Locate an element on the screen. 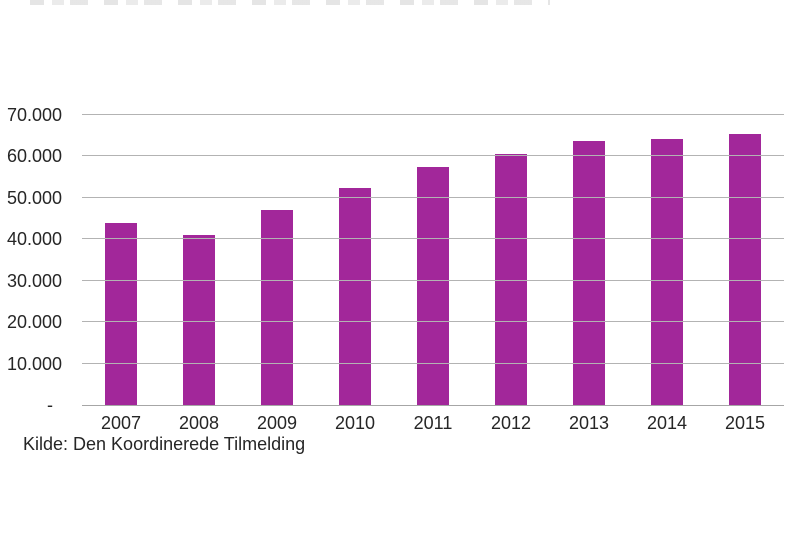  x-tick-label: 2014 is located at coordinates (667, 423).